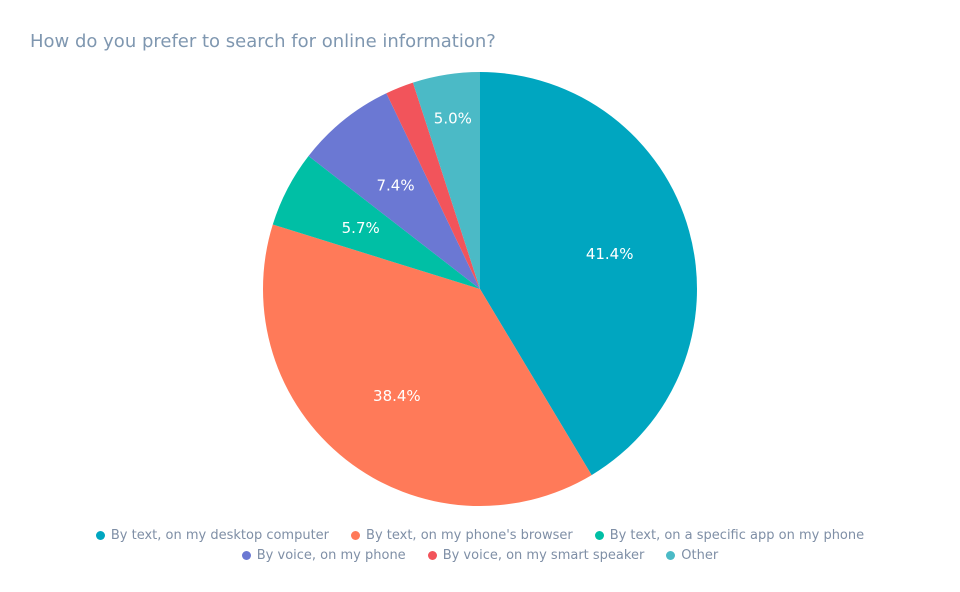 This screenshot has width=960, height=592. What do you see at coordinates (610, 254) in the screenshot?
I see `slice-label-0: 41.4%` at bounding box center [610, 254].